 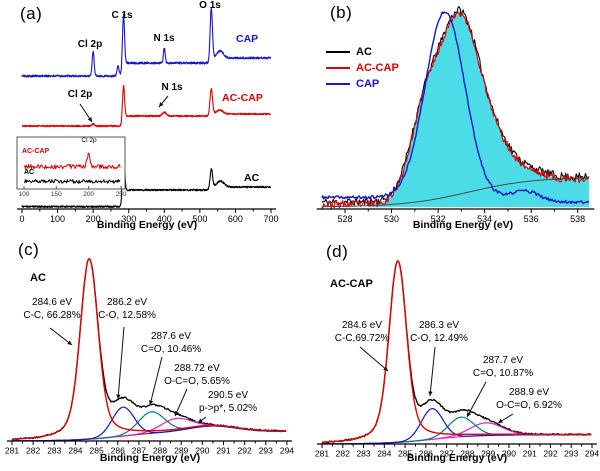 I want to click on inset-tick-label: 250, so click(x=121, y=194).